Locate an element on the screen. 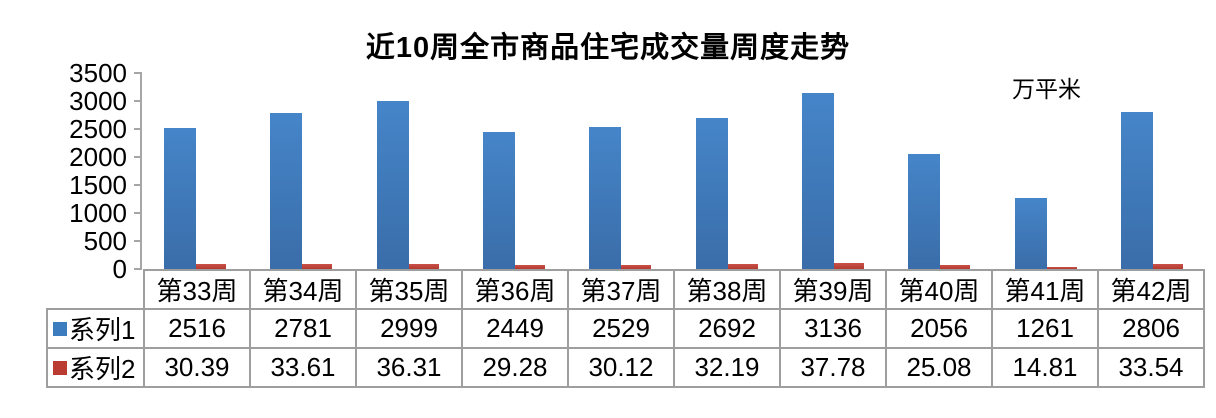  value-cell: 3136 is located at coordinates (833, 328).